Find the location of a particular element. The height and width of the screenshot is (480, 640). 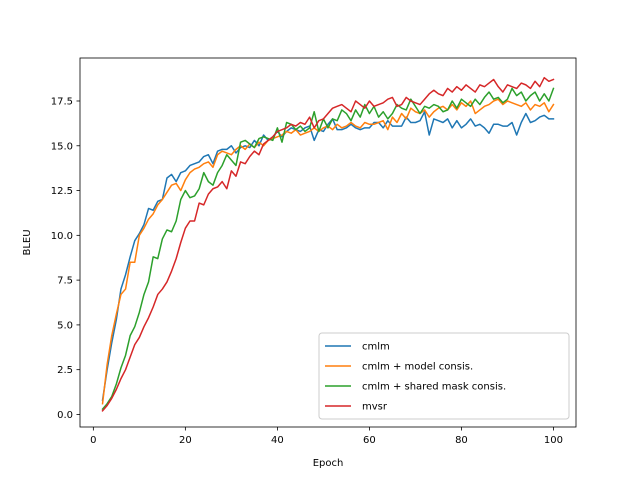

legend-label-3: mvsr is located at coordinates (375, 407).